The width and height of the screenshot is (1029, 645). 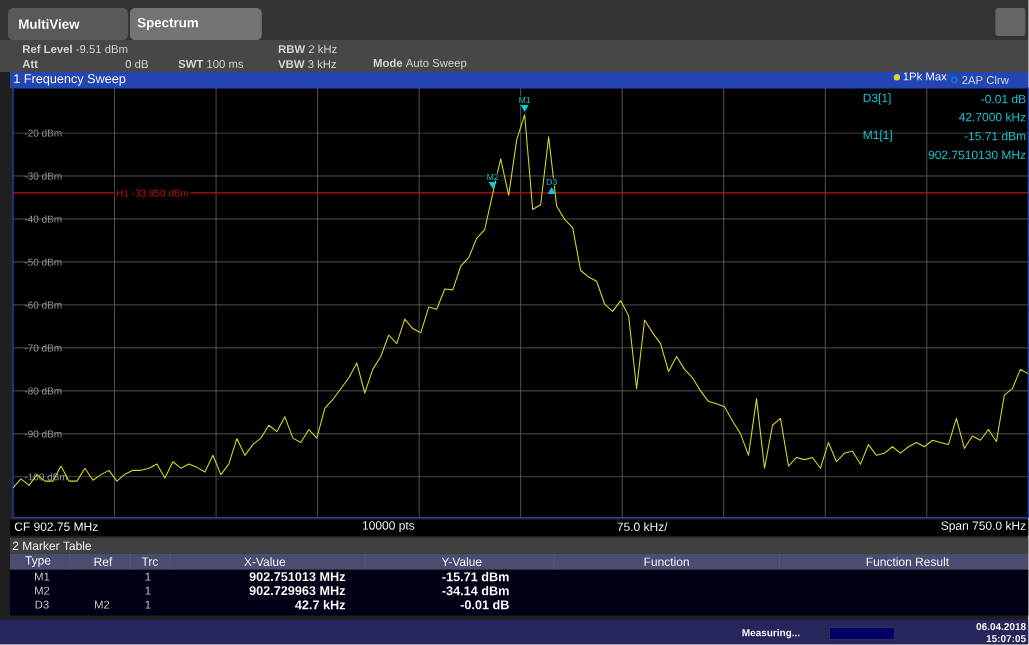 I want to click on legend-label: 1Pk Max, so click(x=925, y=76).